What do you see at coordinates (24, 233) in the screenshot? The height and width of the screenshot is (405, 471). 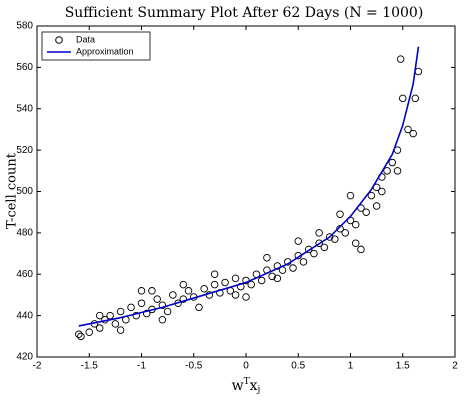 I see `y-tick-label: 480` at bounding box center [24, 233].